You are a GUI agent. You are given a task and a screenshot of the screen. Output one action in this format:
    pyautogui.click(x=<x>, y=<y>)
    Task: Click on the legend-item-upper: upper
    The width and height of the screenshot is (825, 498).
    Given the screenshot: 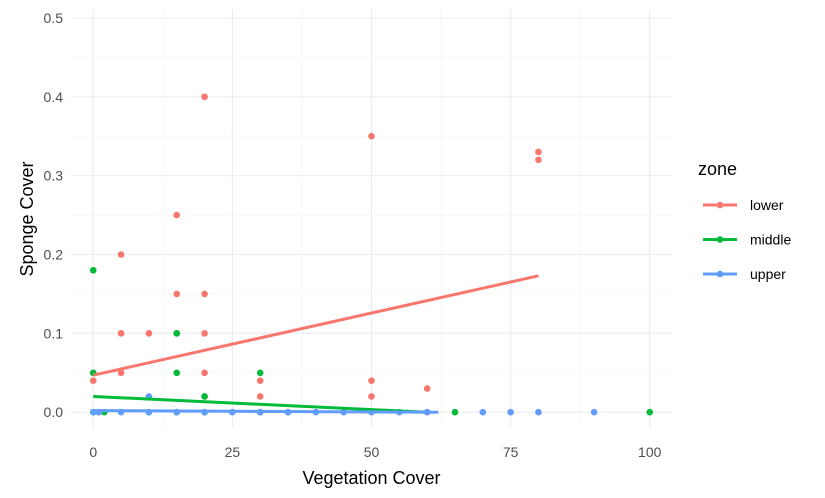 What is the action you would take?
    pyautogui.click(x=744, y=274)
    